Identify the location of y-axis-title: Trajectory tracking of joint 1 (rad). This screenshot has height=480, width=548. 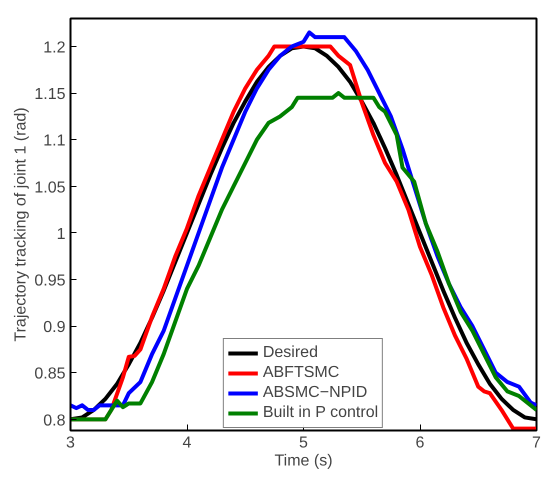
(21, 224).